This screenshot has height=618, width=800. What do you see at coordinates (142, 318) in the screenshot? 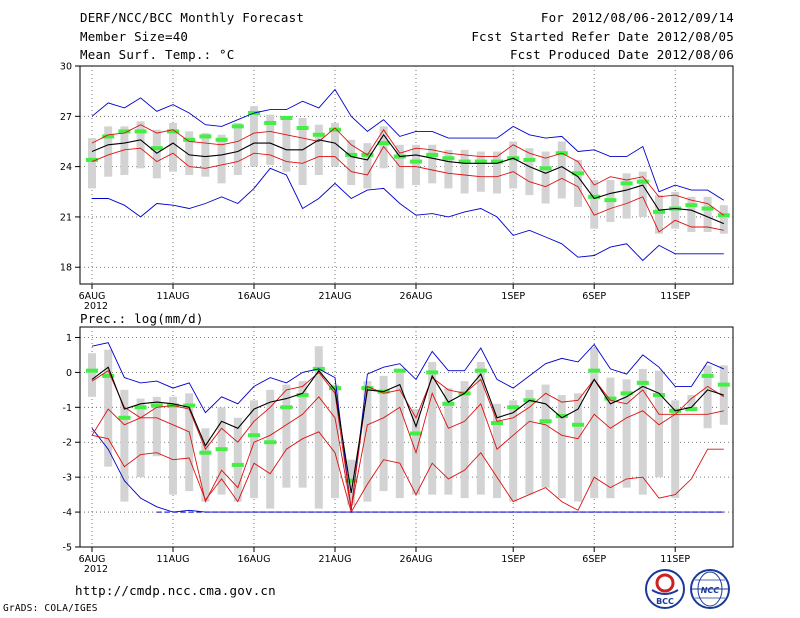
I see `precipitation-variable-label: Prec.: log(mm/d)` at bounding box center [142, 318].